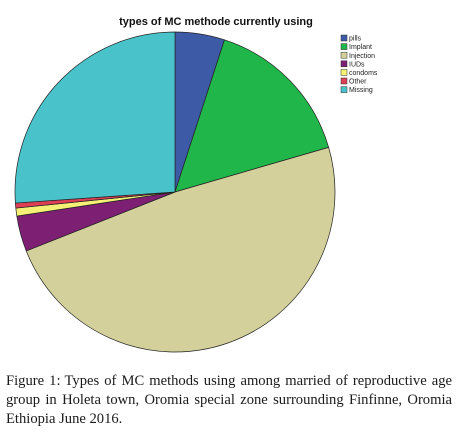  Describe the element at coordinates (344, 46) in the screenshot. I see `legend-swatch-implant` at that location.